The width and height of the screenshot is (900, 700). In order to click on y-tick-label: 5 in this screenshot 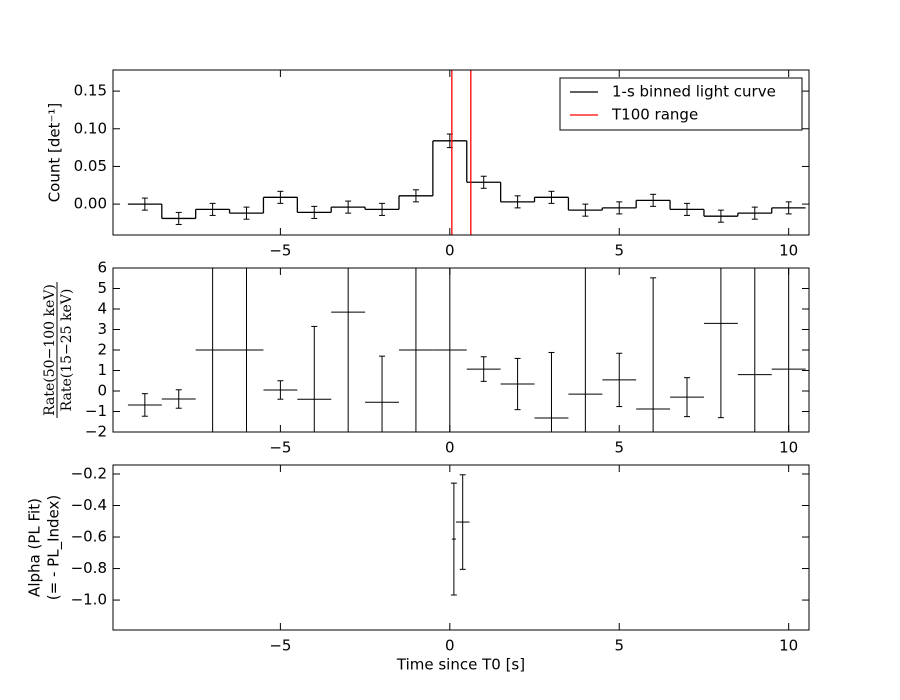, I will do `click(102, 288)`.